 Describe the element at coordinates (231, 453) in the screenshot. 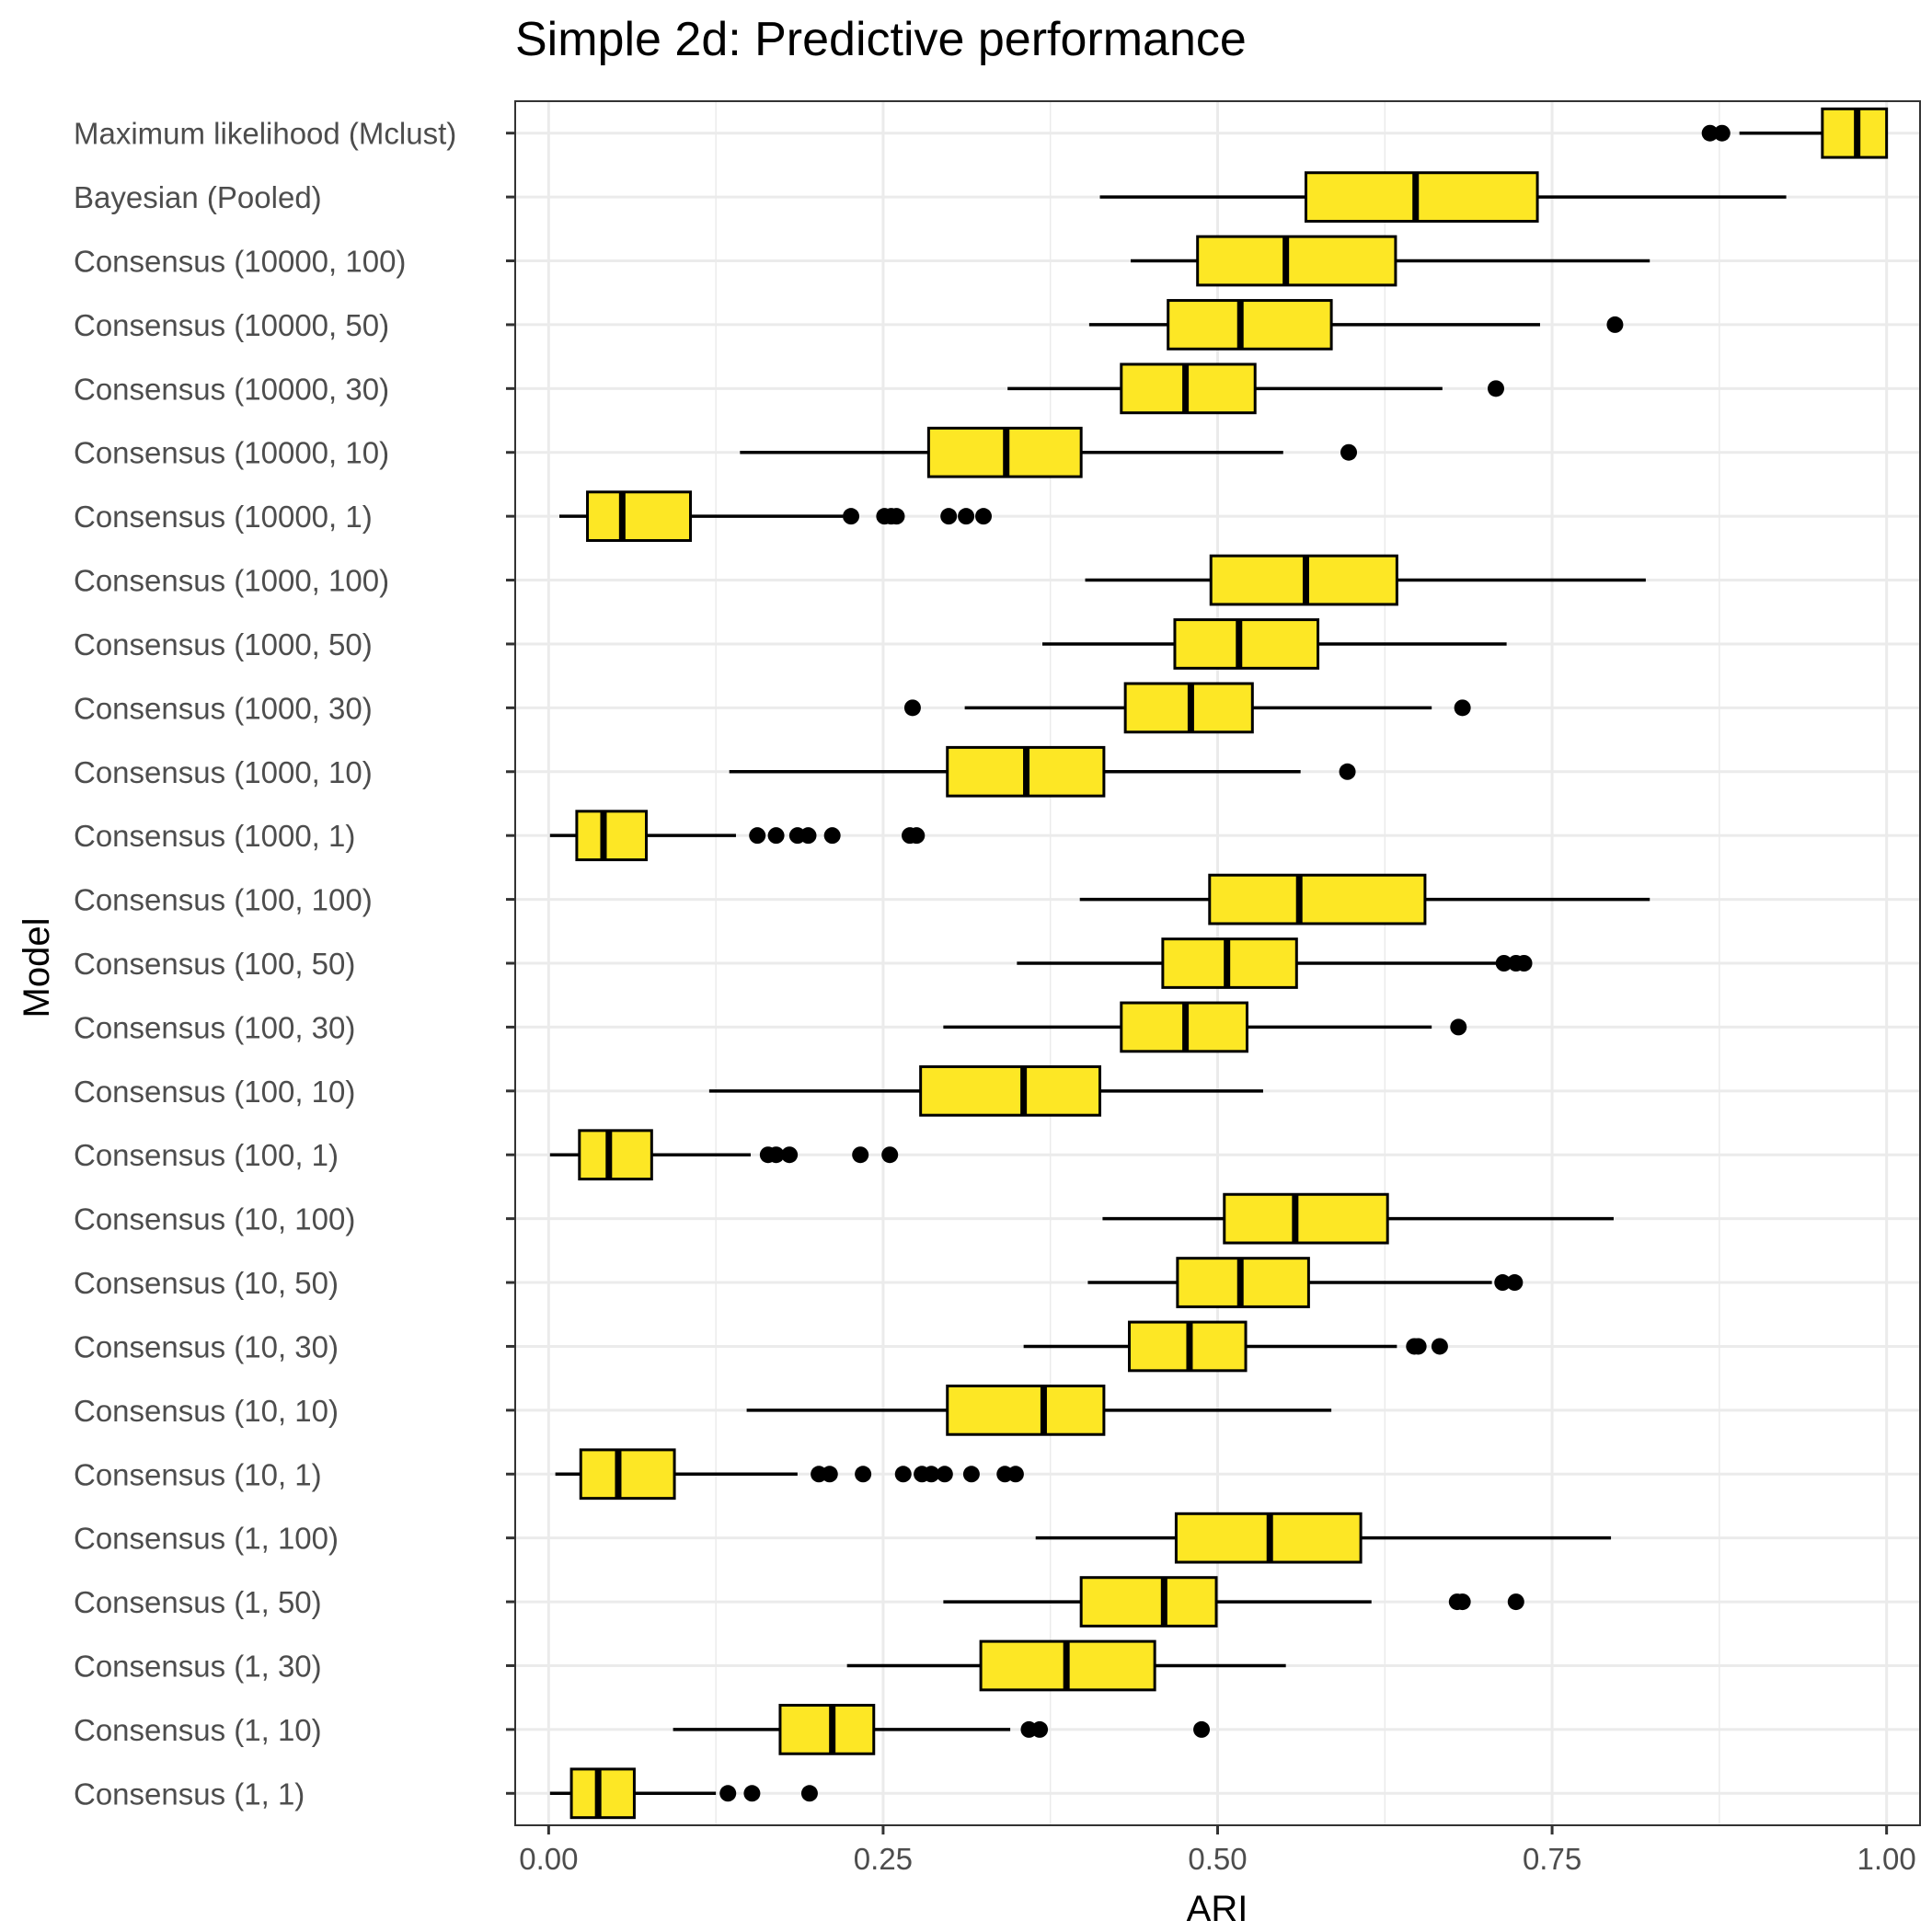

I see `y-tick-label: Consensus (10000, 10)` at that location.